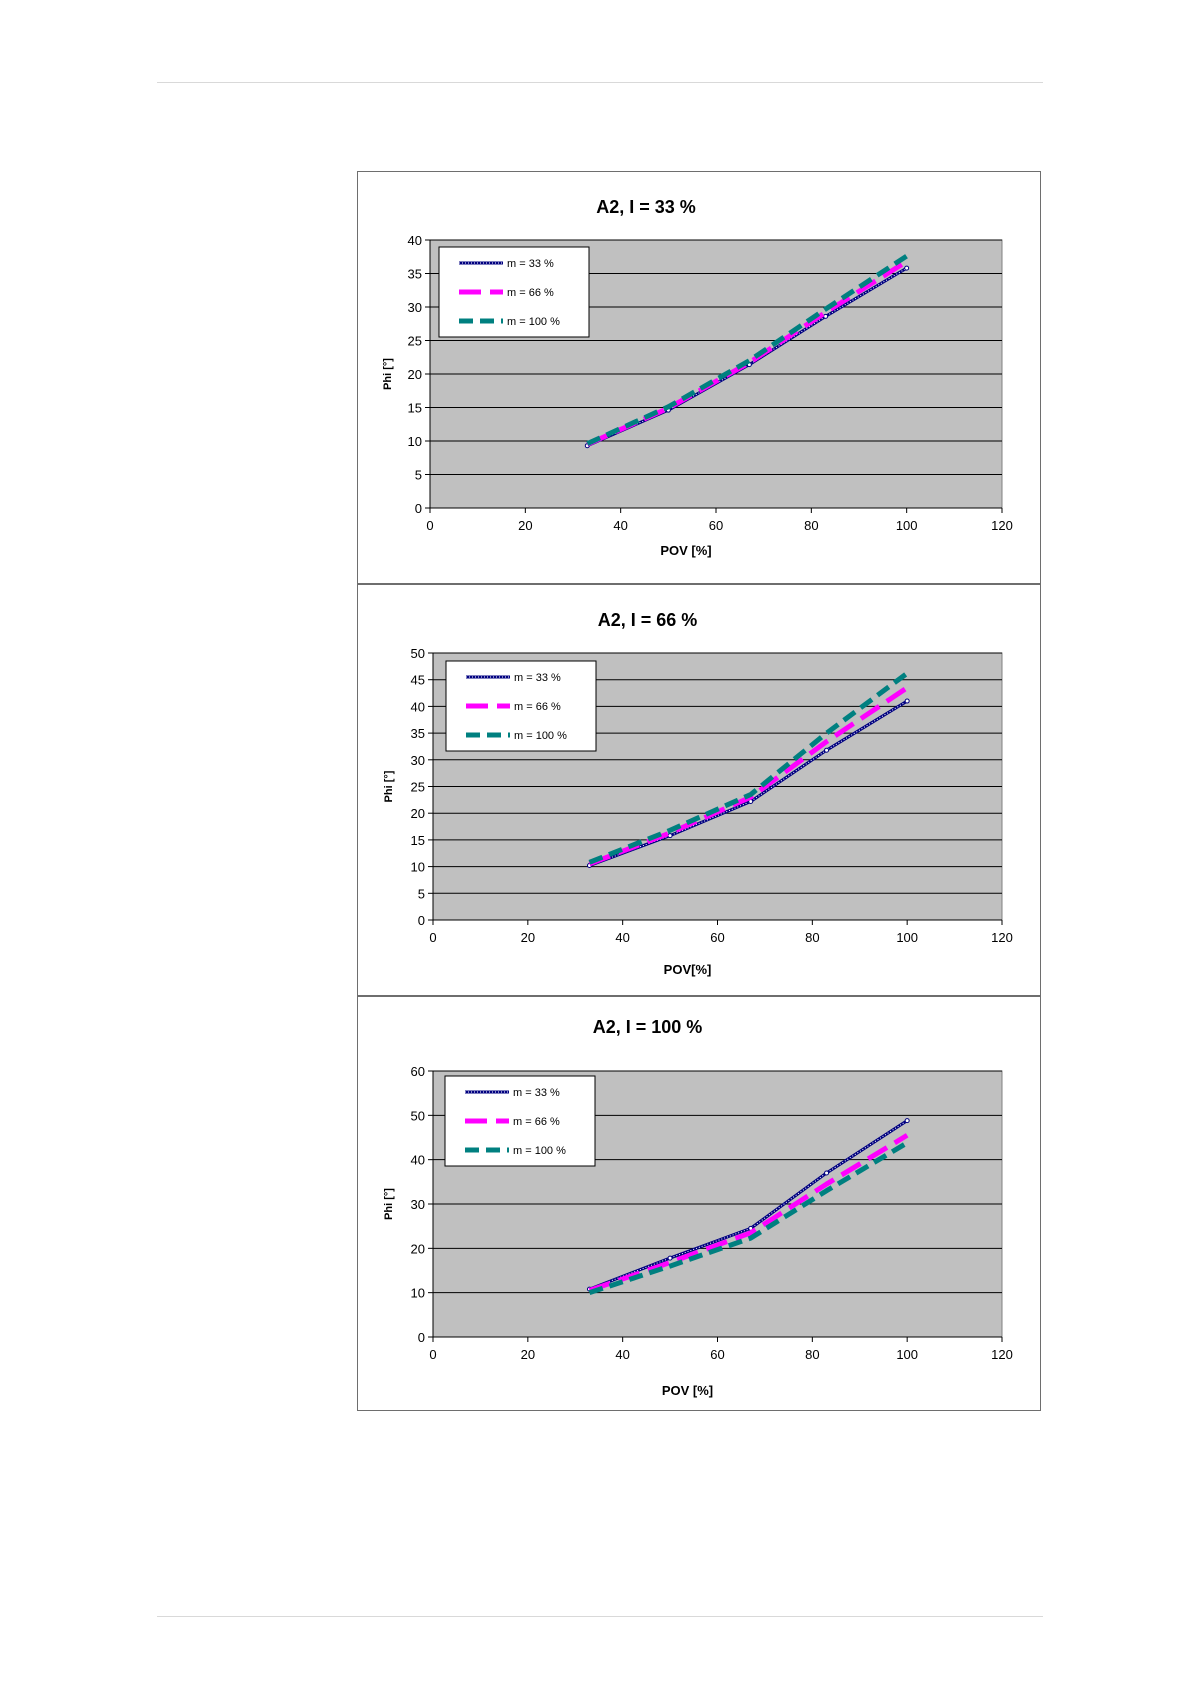 This screenshot has width=1191, height=1684. Describe the element at coordinates (418, 1293) in the screenshot. I see `chart-3-ytick-label-1: 10` at that location.